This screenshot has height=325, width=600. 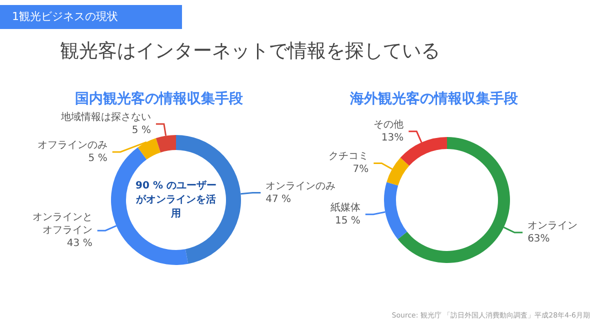 What do you see at coordinates (79, 244) in the screenshot?
I see `data-label: 43 %` at bounding box center [79, 244].